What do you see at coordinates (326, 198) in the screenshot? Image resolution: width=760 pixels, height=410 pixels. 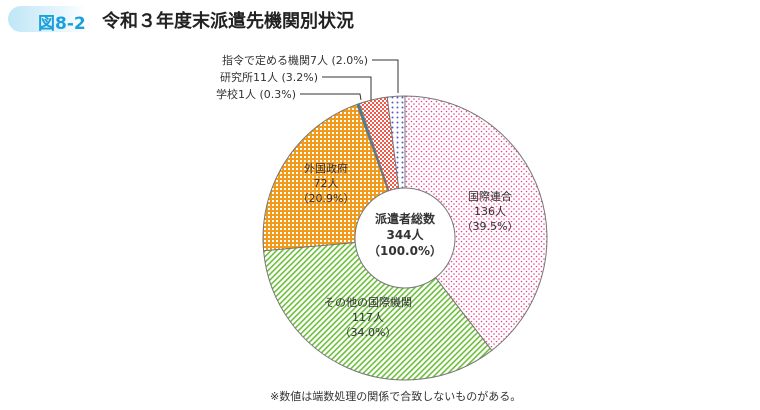 I see `label-gov-pct: （20.9%）` at bounding box center [326, 198].